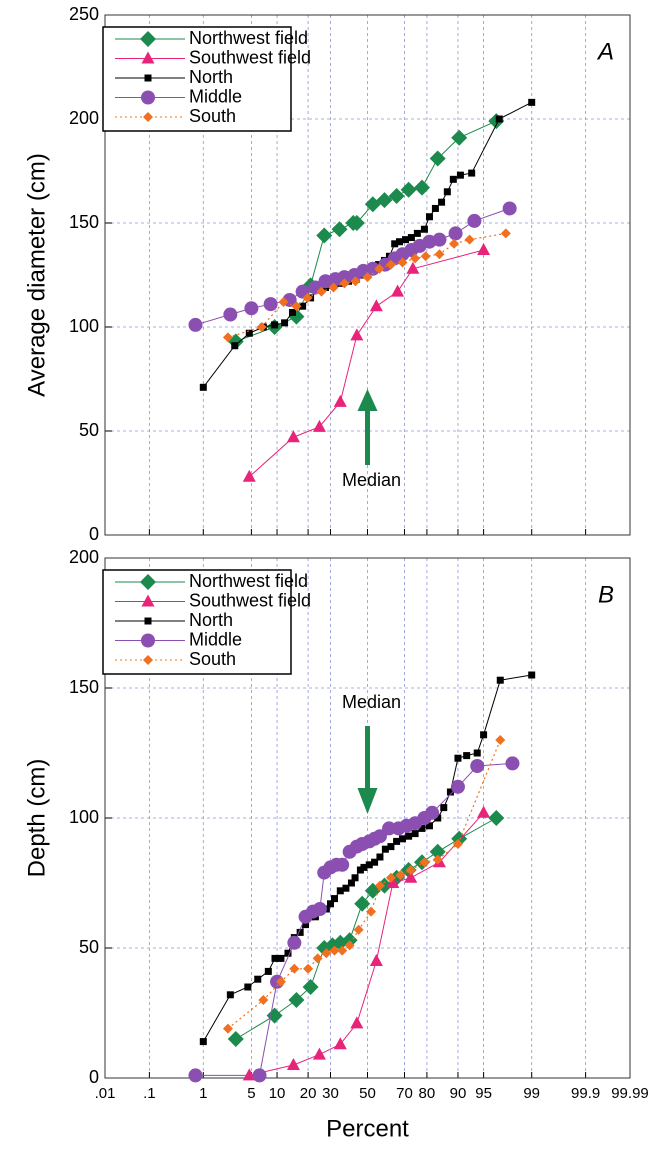 The image size is (669, 1151). I want to click on x-tick-label: 99.99, so click(630, 1093).